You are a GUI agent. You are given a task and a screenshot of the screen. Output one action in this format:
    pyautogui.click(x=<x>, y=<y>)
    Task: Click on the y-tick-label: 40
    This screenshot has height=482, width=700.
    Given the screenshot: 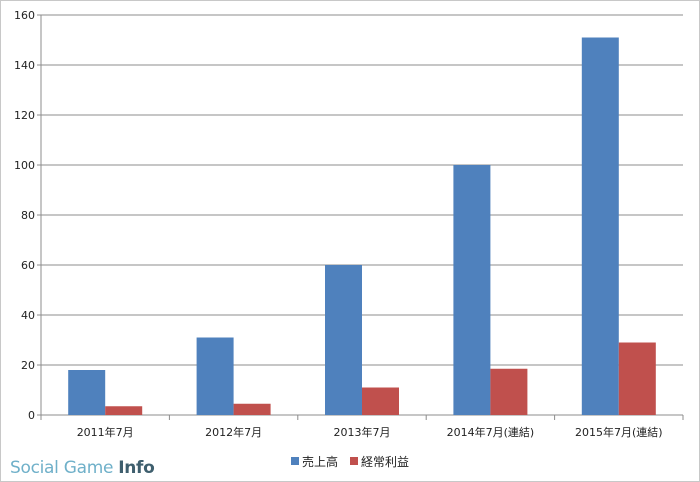 What is the action you would take?
    pyautogui.click(x=28, y=315)
    